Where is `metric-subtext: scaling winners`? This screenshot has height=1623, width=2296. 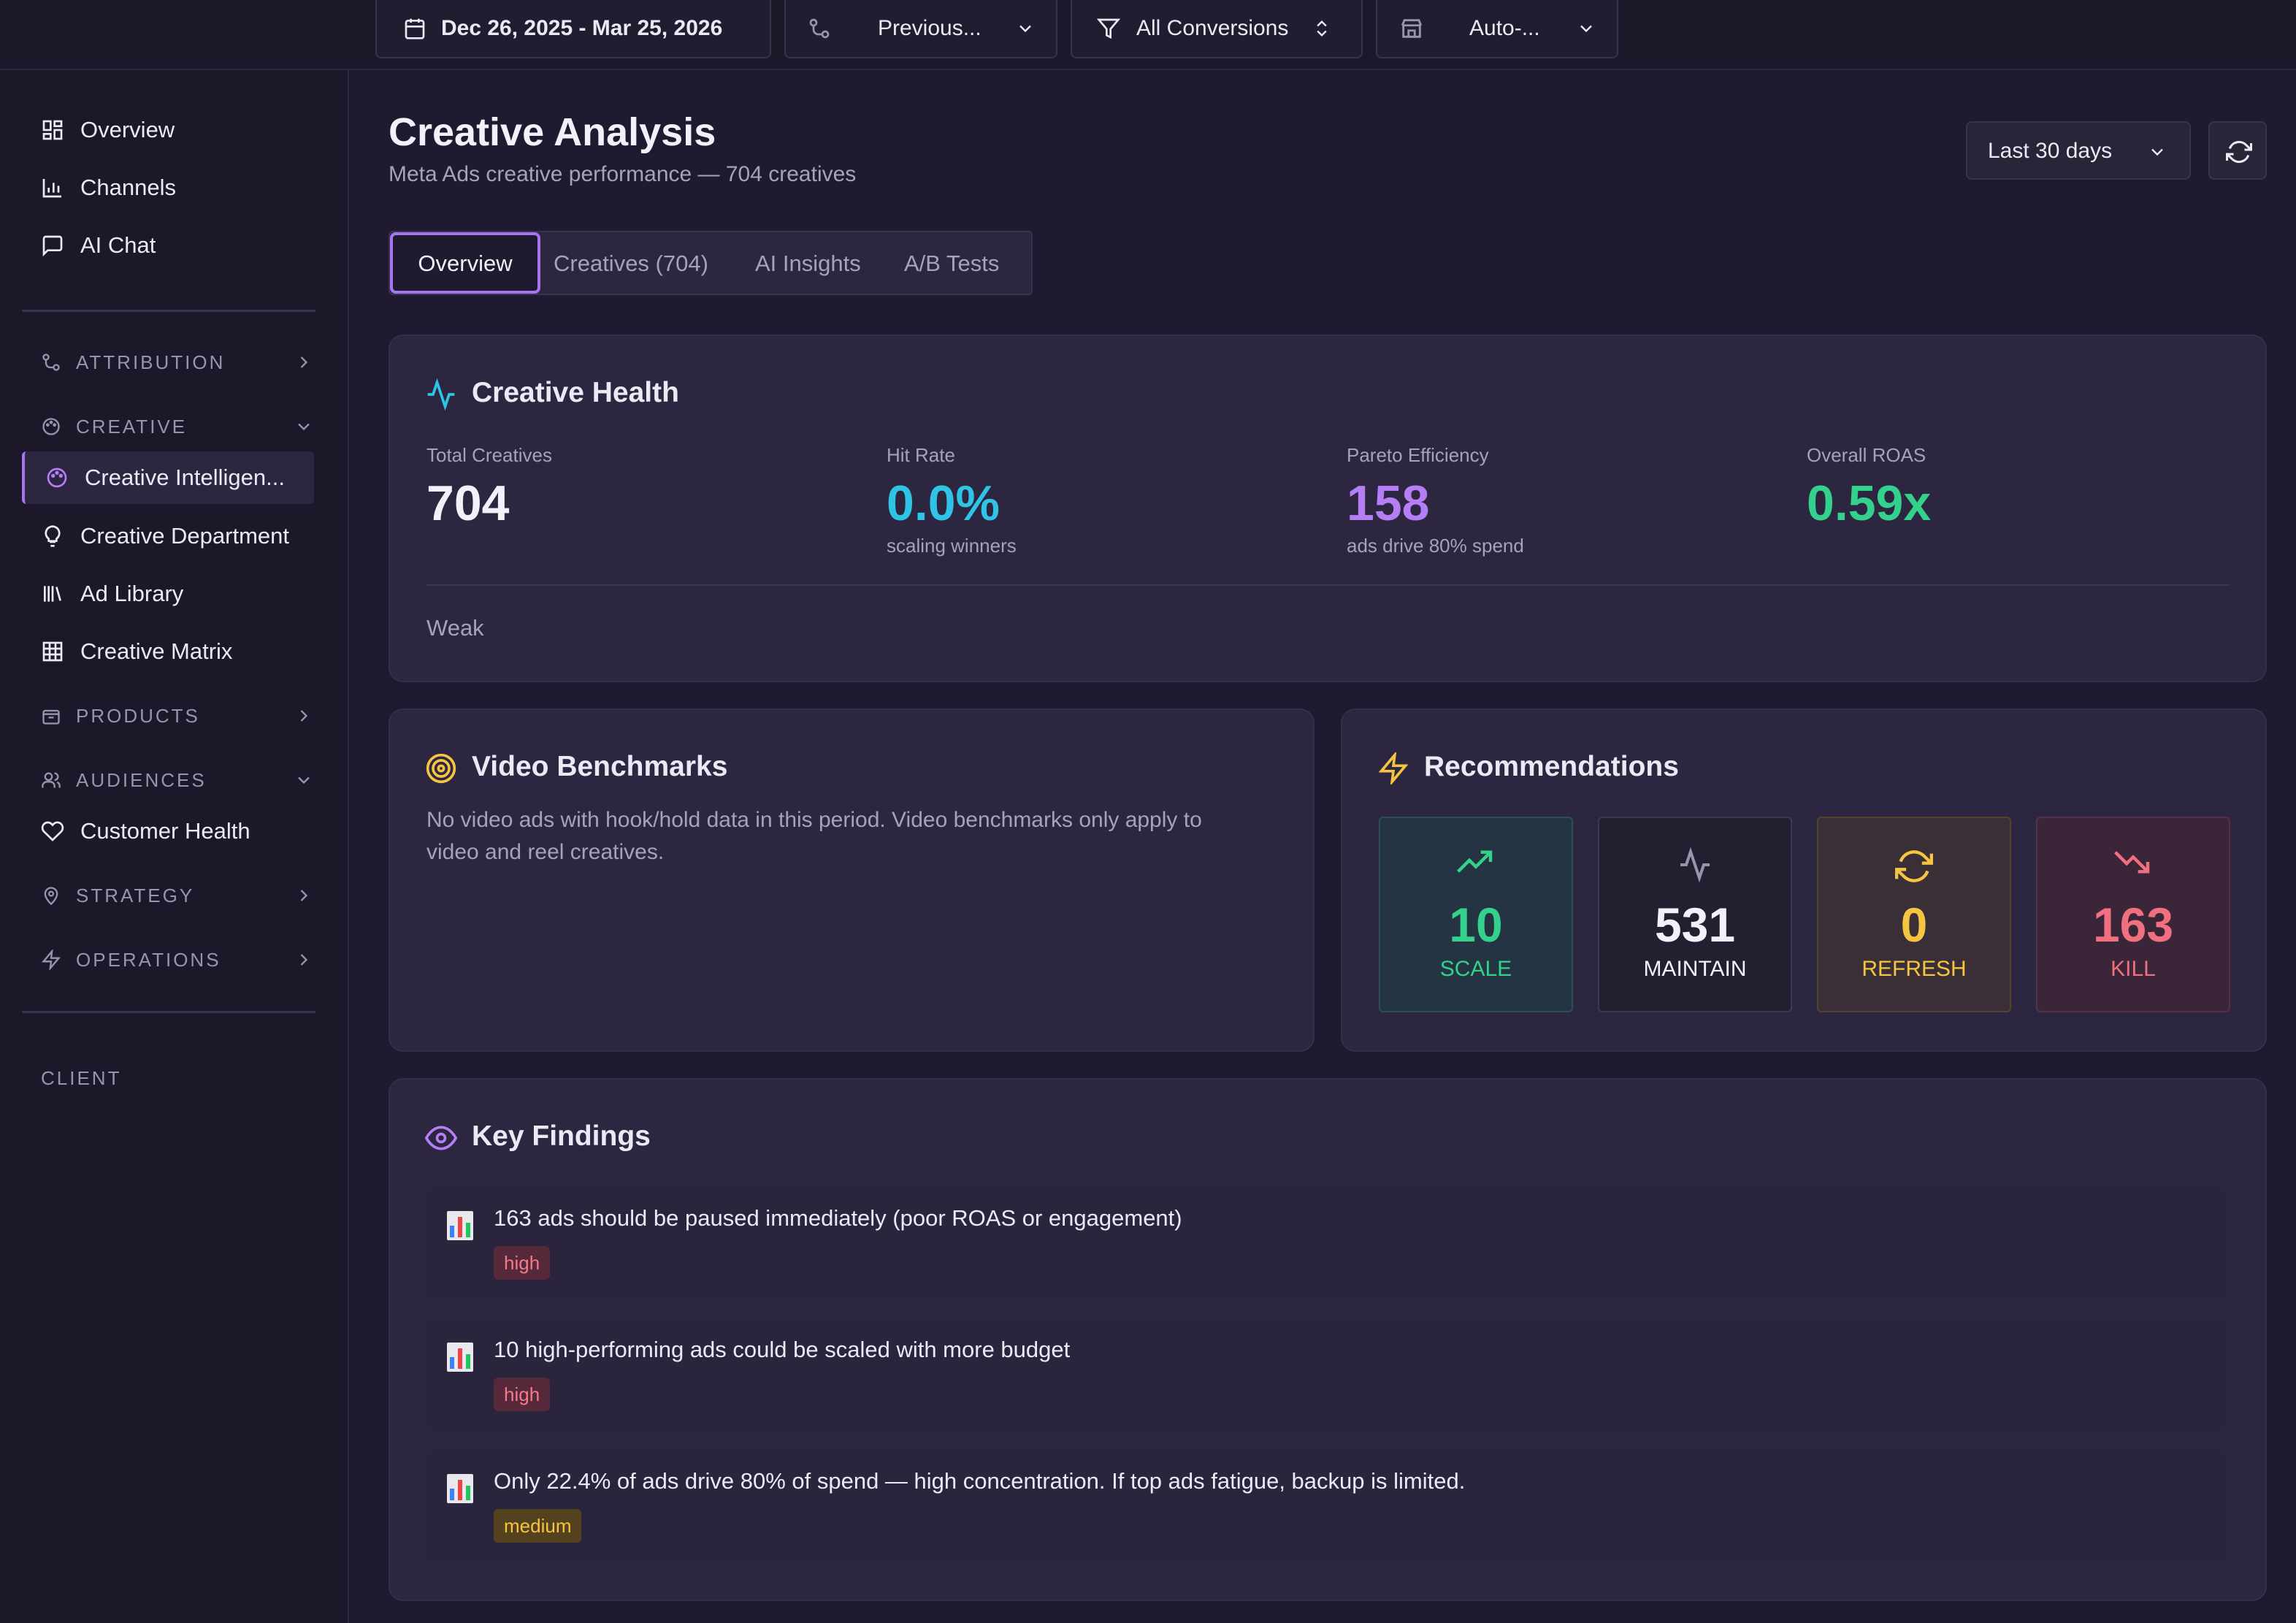 metric-subtext: scaling winners is located at coordinates (952, 546).